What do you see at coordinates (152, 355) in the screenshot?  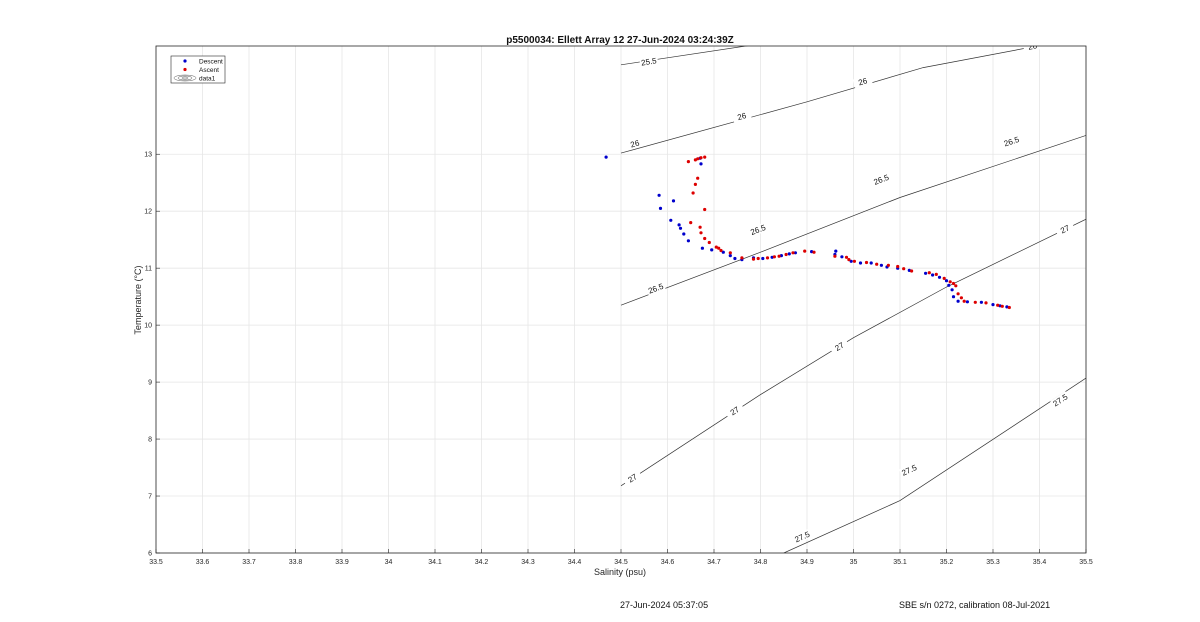 I see `y-axis-ticks: 6 7 8 9 10 11 12 13` at bounding box center [152, 355].